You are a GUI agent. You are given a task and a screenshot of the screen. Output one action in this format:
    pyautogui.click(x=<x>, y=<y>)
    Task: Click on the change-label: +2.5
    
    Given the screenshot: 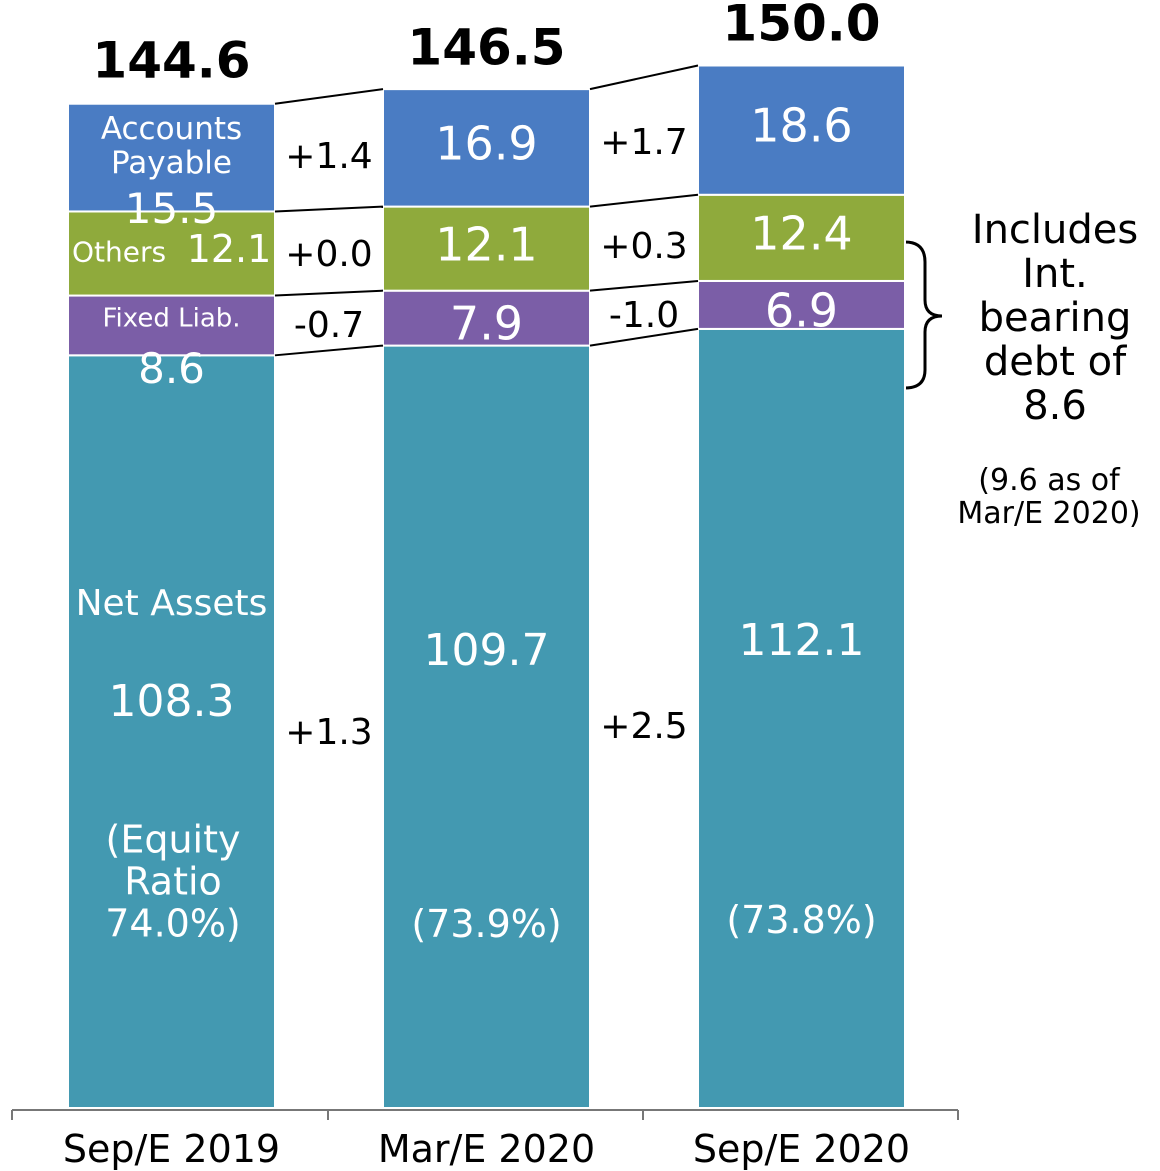 What is the action you would take?
    pyautogui.click(x=644, y=726)
    